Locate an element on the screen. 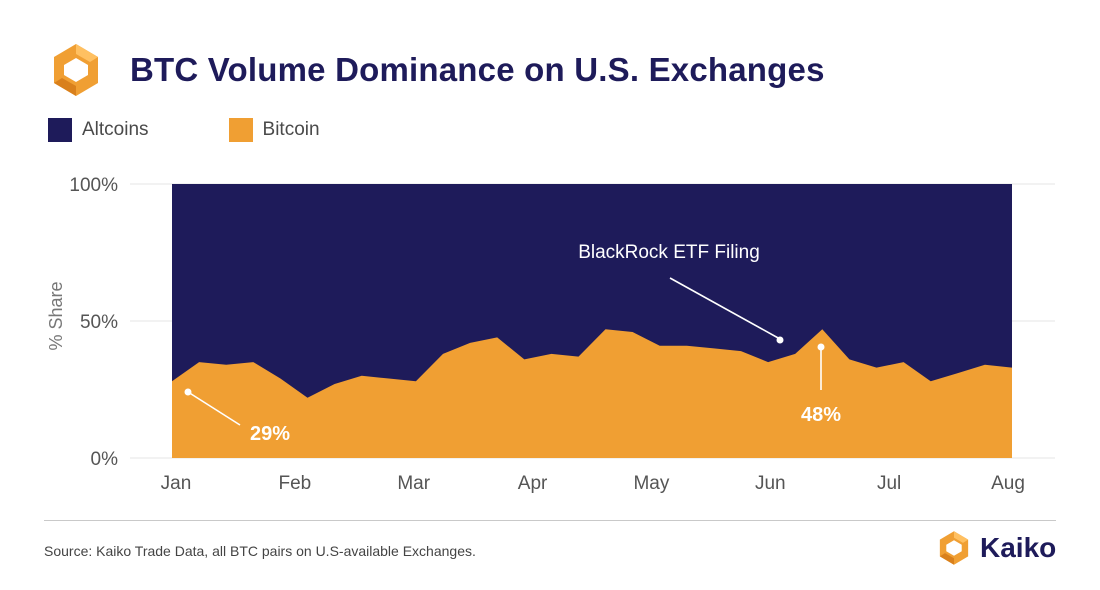 Image resolution: width=1100 pixels, height=590 pixels. y-tick-label-50: 50% is located at coordinates (99, 322).